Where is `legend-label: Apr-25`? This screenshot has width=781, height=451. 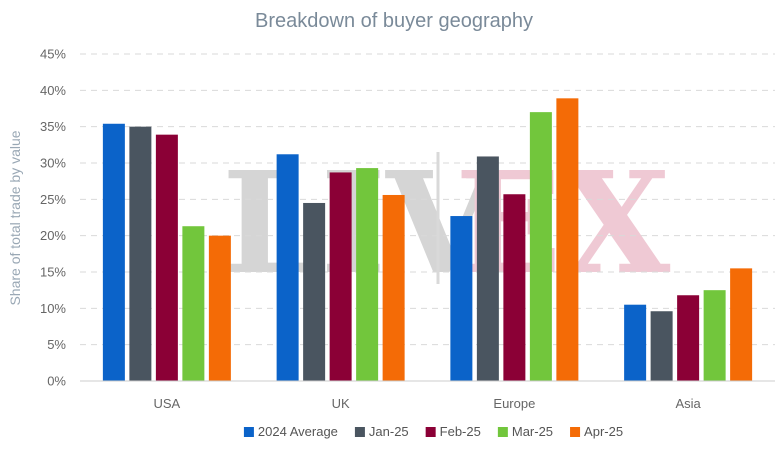
legend-label: Apr-25 is located at coordinates (603, 431).